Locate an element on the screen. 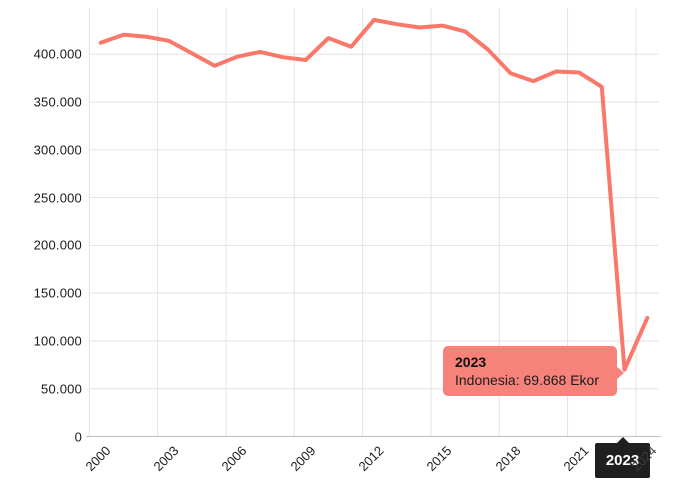  y-tick-label: 350.000 is located at coordinates (57, 102).